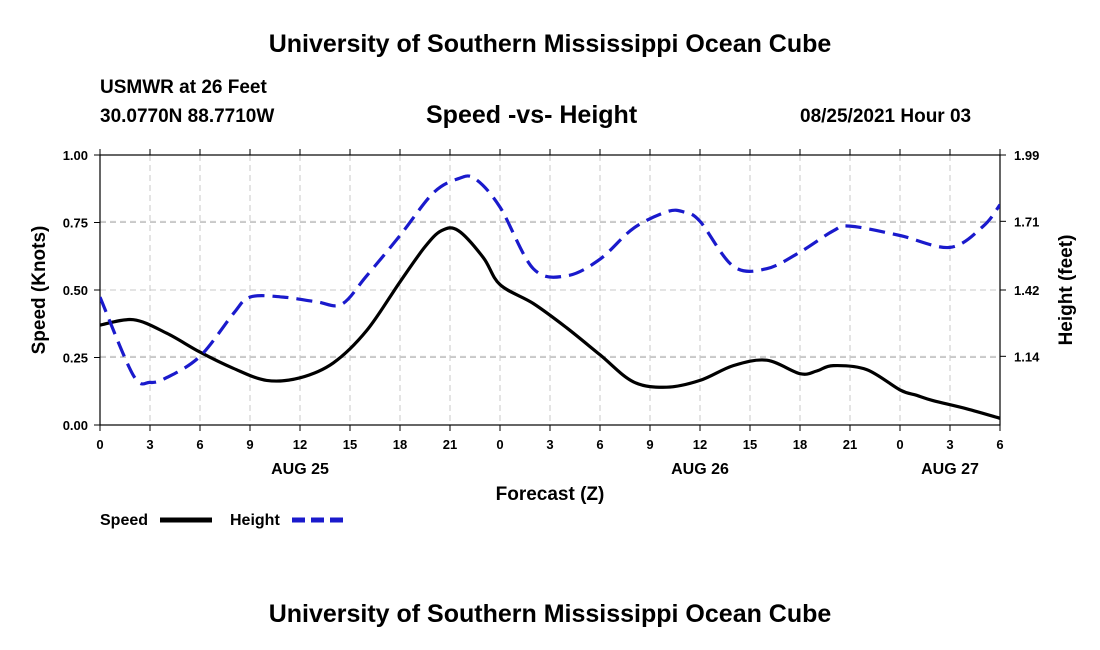  I want to click on station-label: USMWR at 26 Feet, so click(183, 87).